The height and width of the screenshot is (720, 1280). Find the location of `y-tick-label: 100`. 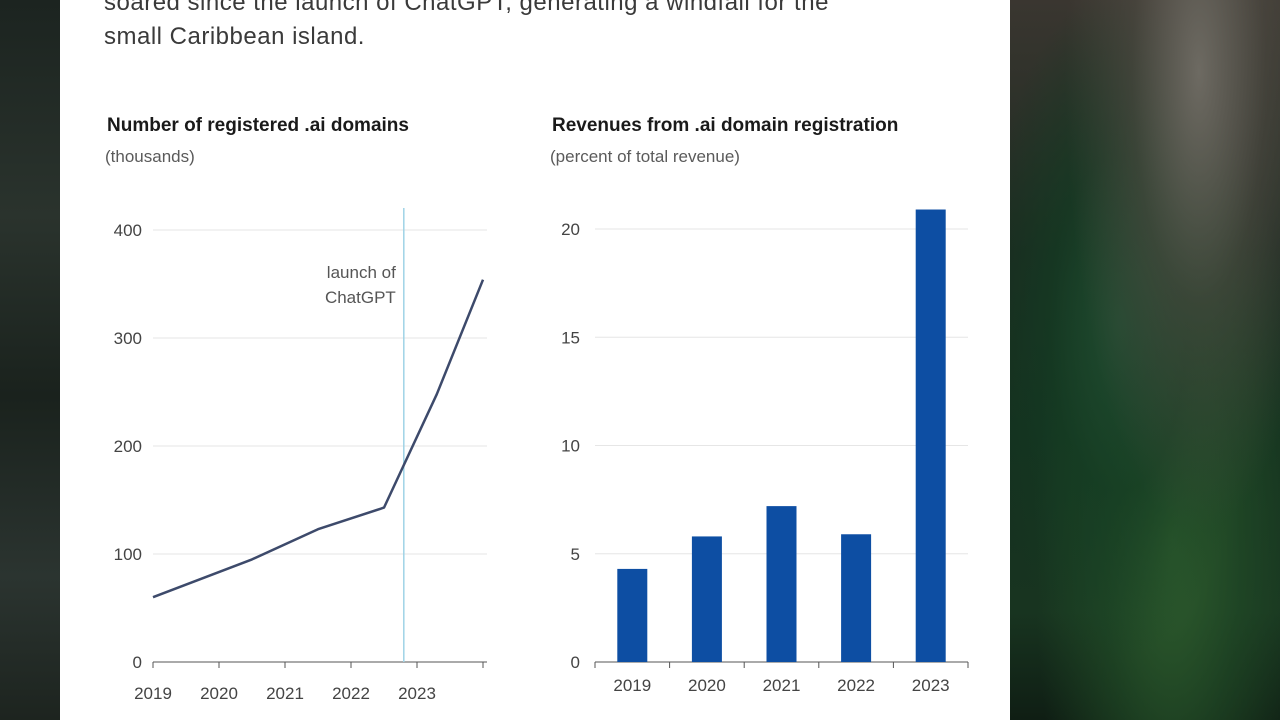

y-tick-label: 100 is located at coordinates (128, 554).